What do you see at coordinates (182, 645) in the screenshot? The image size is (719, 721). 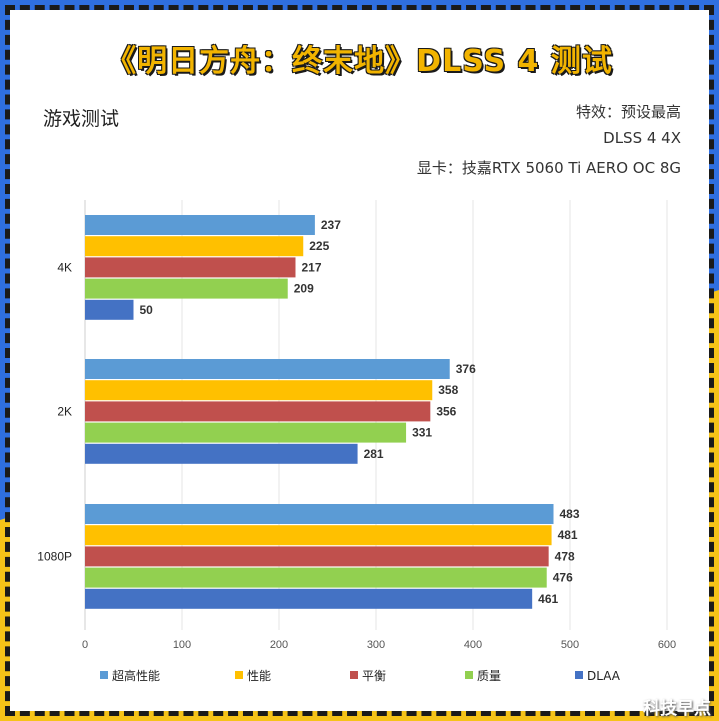 I see `x-tick-label: 100` at bounding box center [182, 645].